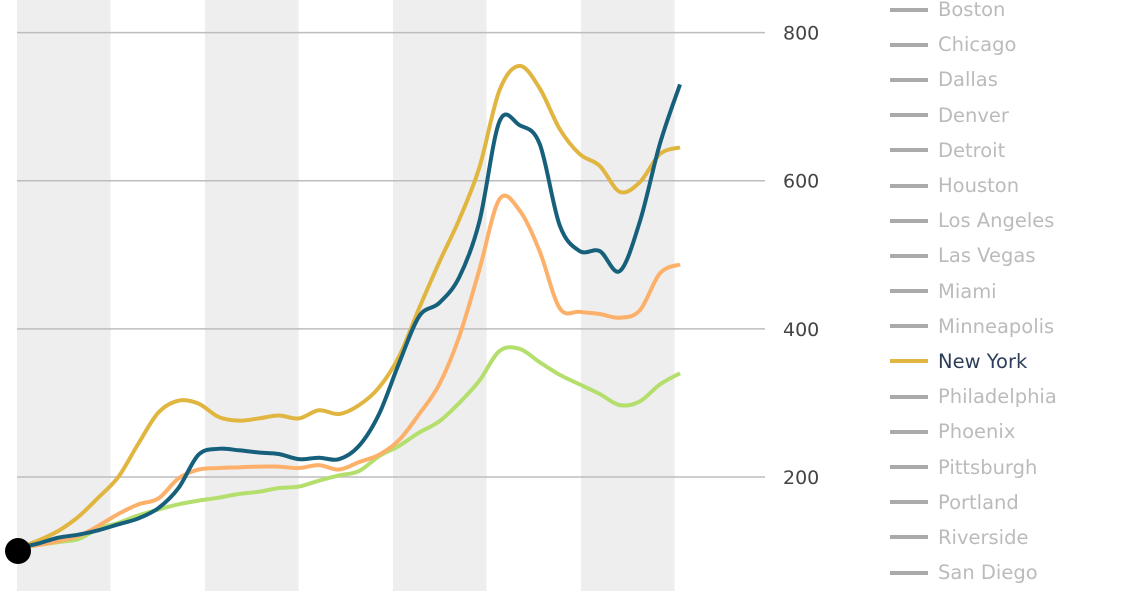  What do you see at coordinates (972, 11) in the screenshot?
I see `legend-label: Boston` at bounding box center [972, 11].